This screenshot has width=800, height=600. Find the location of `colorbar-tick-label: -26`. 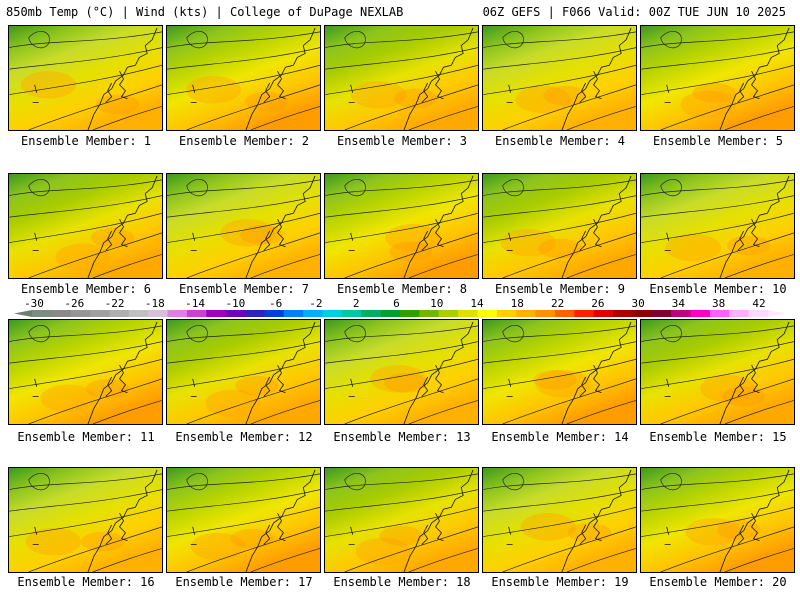

colorbar-tick-label: -26 is located at coordinates (74, 303).